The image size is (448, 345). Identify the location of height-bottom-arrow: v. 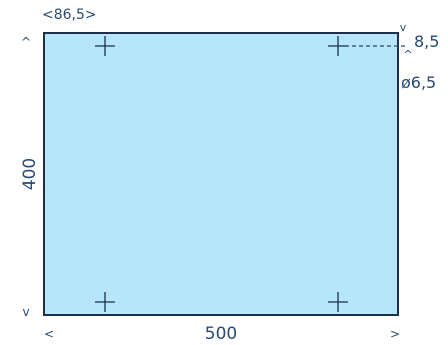
(25, 312).